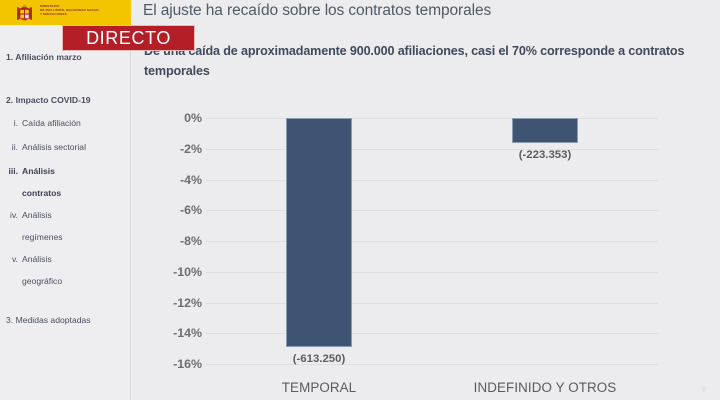 The image size is (720, 400). I want to click on sidebar-item-impacto-covid19: 2. Impacto COVID-19, so click(67, 100).